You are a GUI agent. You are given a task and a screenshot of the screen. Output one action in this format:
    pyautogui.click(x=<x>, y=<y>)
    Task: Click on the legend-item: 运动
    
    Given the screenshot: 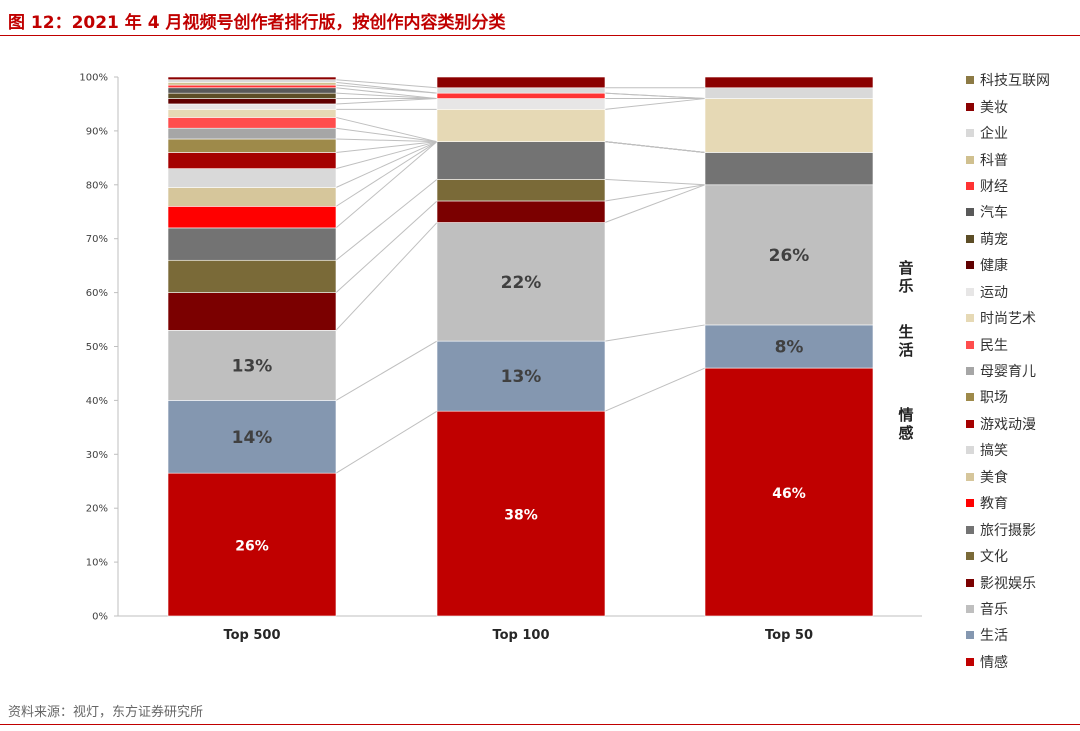 What is the action you would take?
    pyautogui.click(x=1021, y=292)
    